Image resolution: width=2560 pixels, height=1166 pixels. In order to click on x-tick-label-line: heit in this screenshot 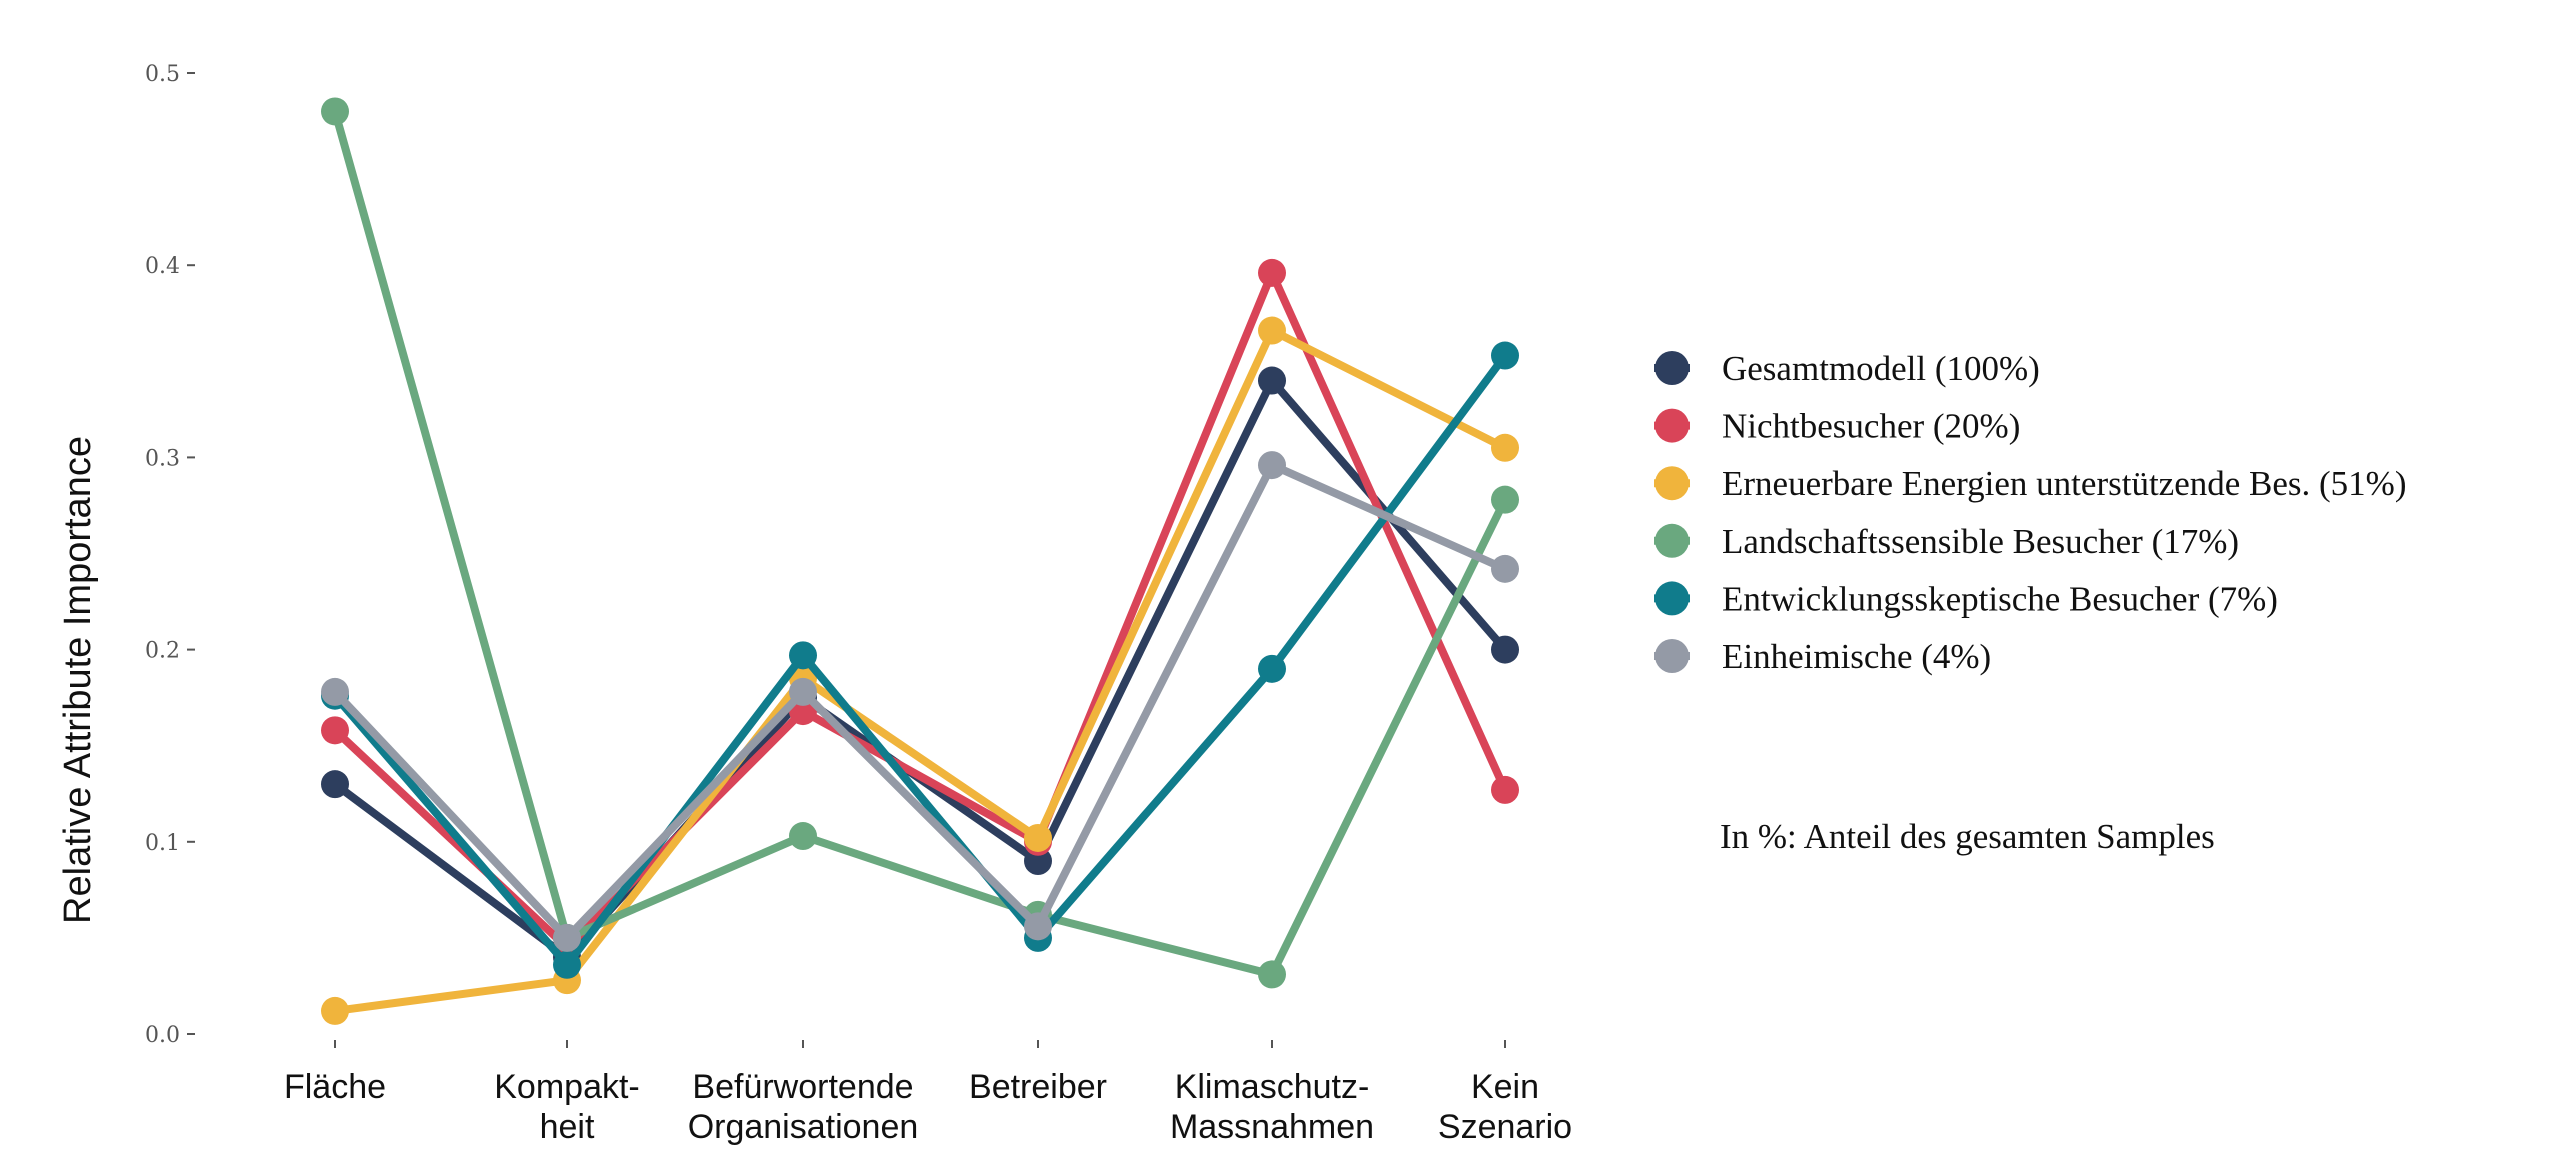, I will do `click(567, 1127)`.